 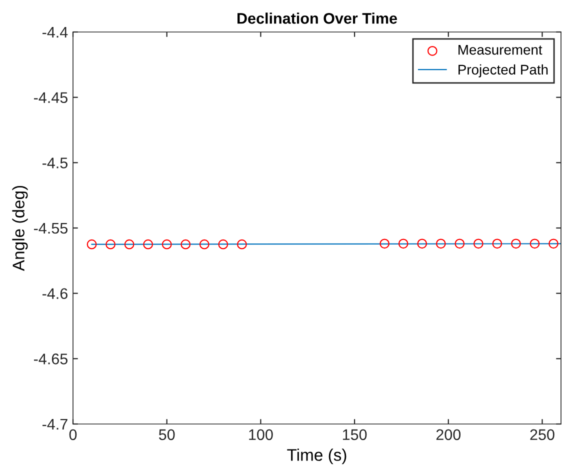 I want to click on x-tick-label: 100, so click(x=261, y=434).